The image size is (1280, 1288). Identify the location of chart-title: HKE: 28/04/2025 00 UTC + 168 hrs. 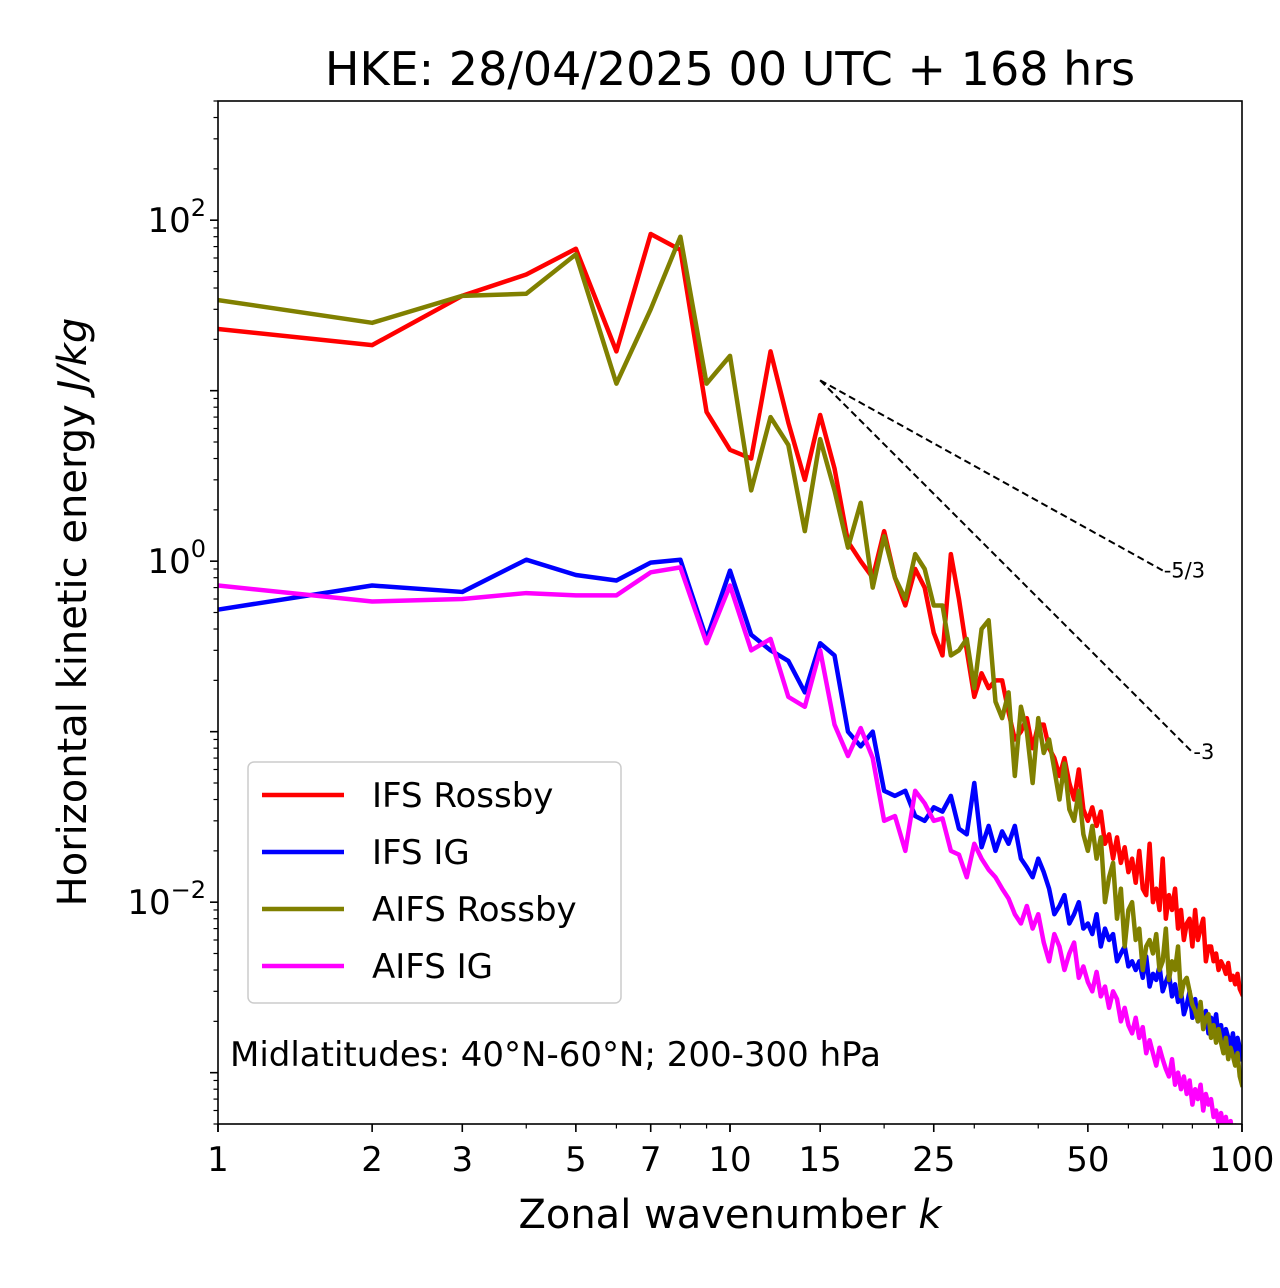
(730, 69).